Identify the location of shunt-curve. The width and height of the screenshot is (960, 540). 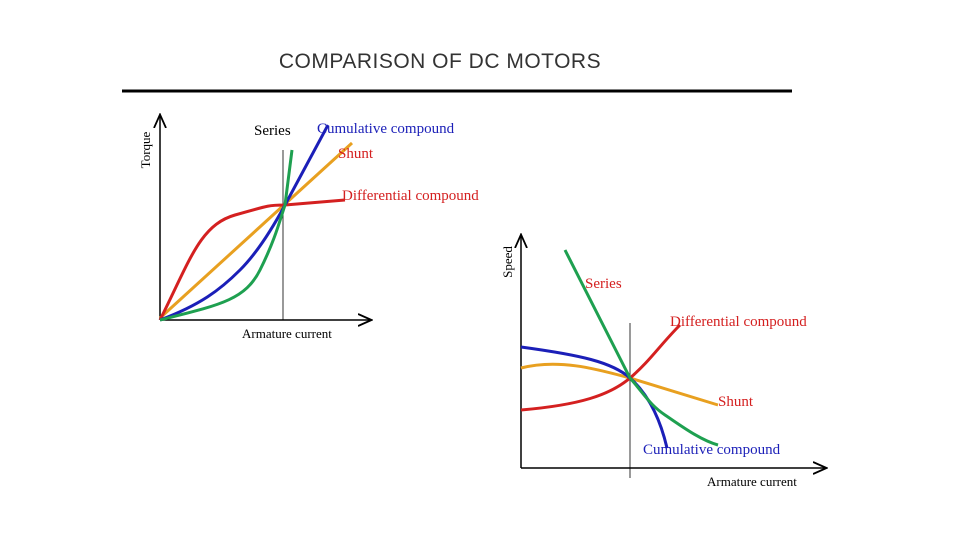
(256, 230).